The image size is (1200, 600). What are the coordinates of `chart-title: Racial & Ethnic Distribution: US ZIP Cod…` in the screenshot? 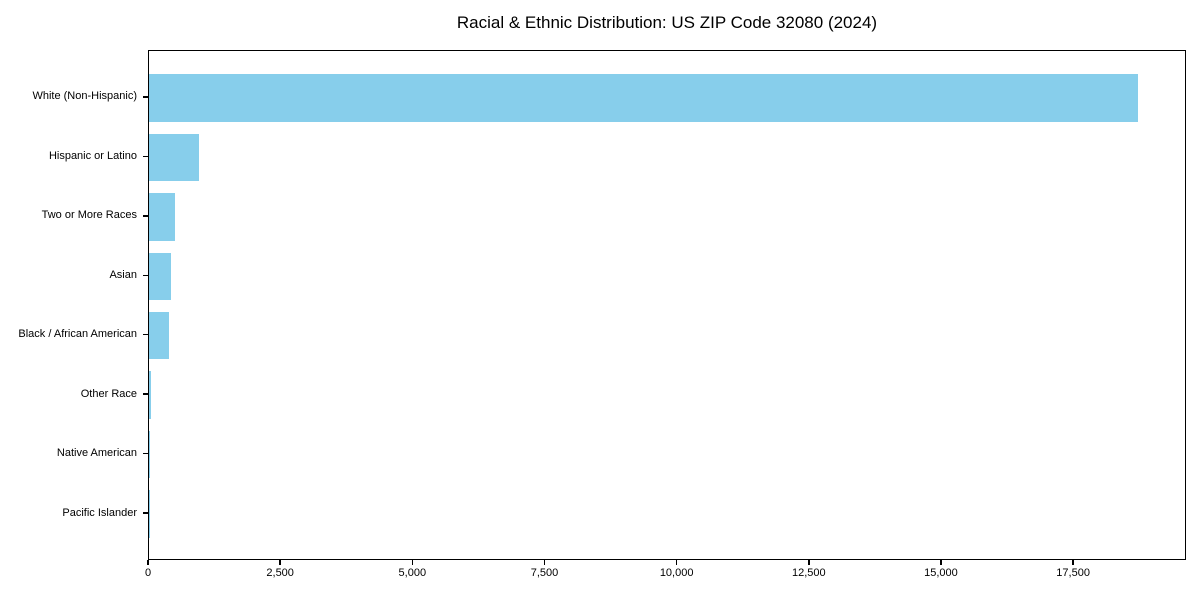 It's located at (667, 22).